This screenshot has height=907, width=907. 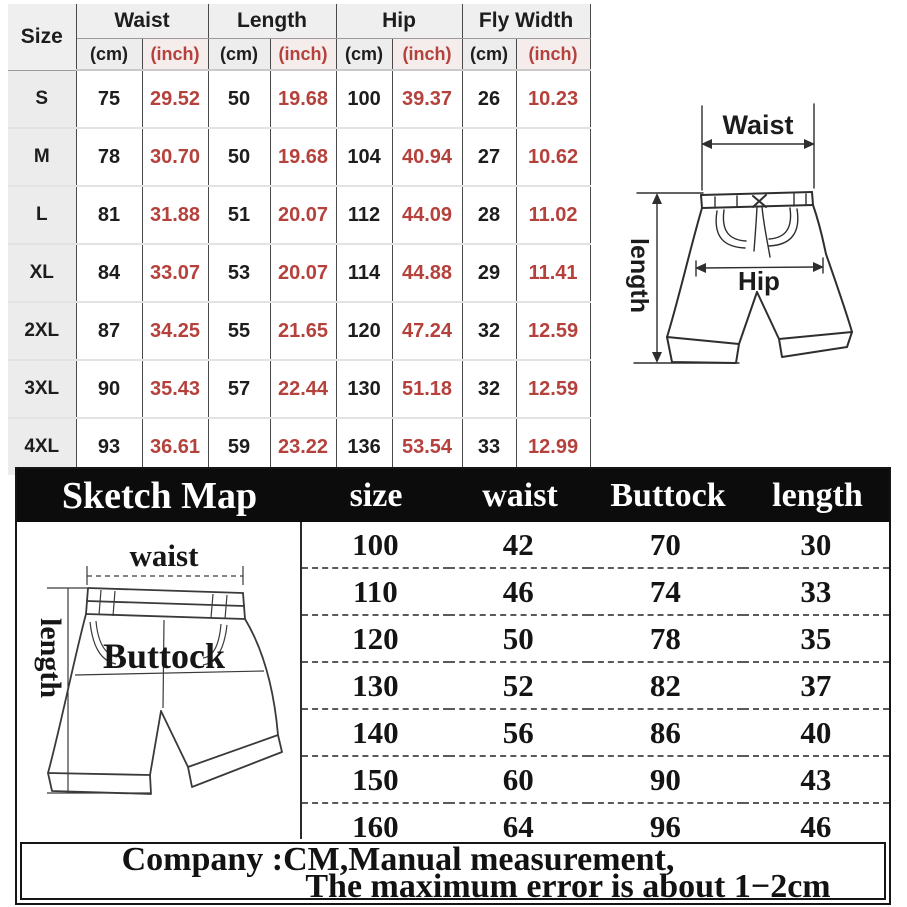 What do you see at coordinates (553, 157) in the screenshot?
I see `table-cell: 10.62` at bounding box center [553, 157].